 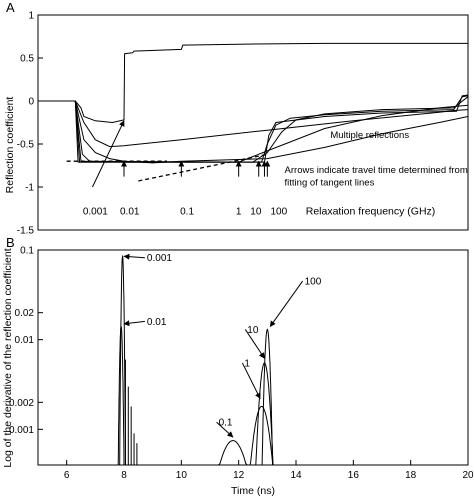 What do you see at coordinates (354, 475) in the screenshot?
I see `panel-b-xtick-label: 16` at bounding box center [354, 475].